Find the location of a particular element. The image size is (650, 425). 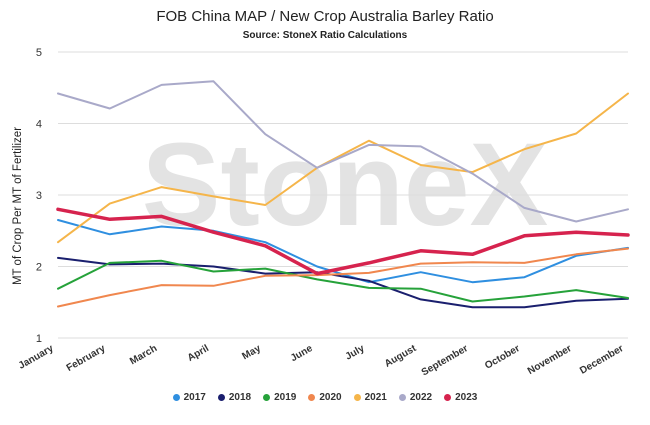

y-tick-labels: 1 2 3 4 5 is located at coordinates (39, 196).